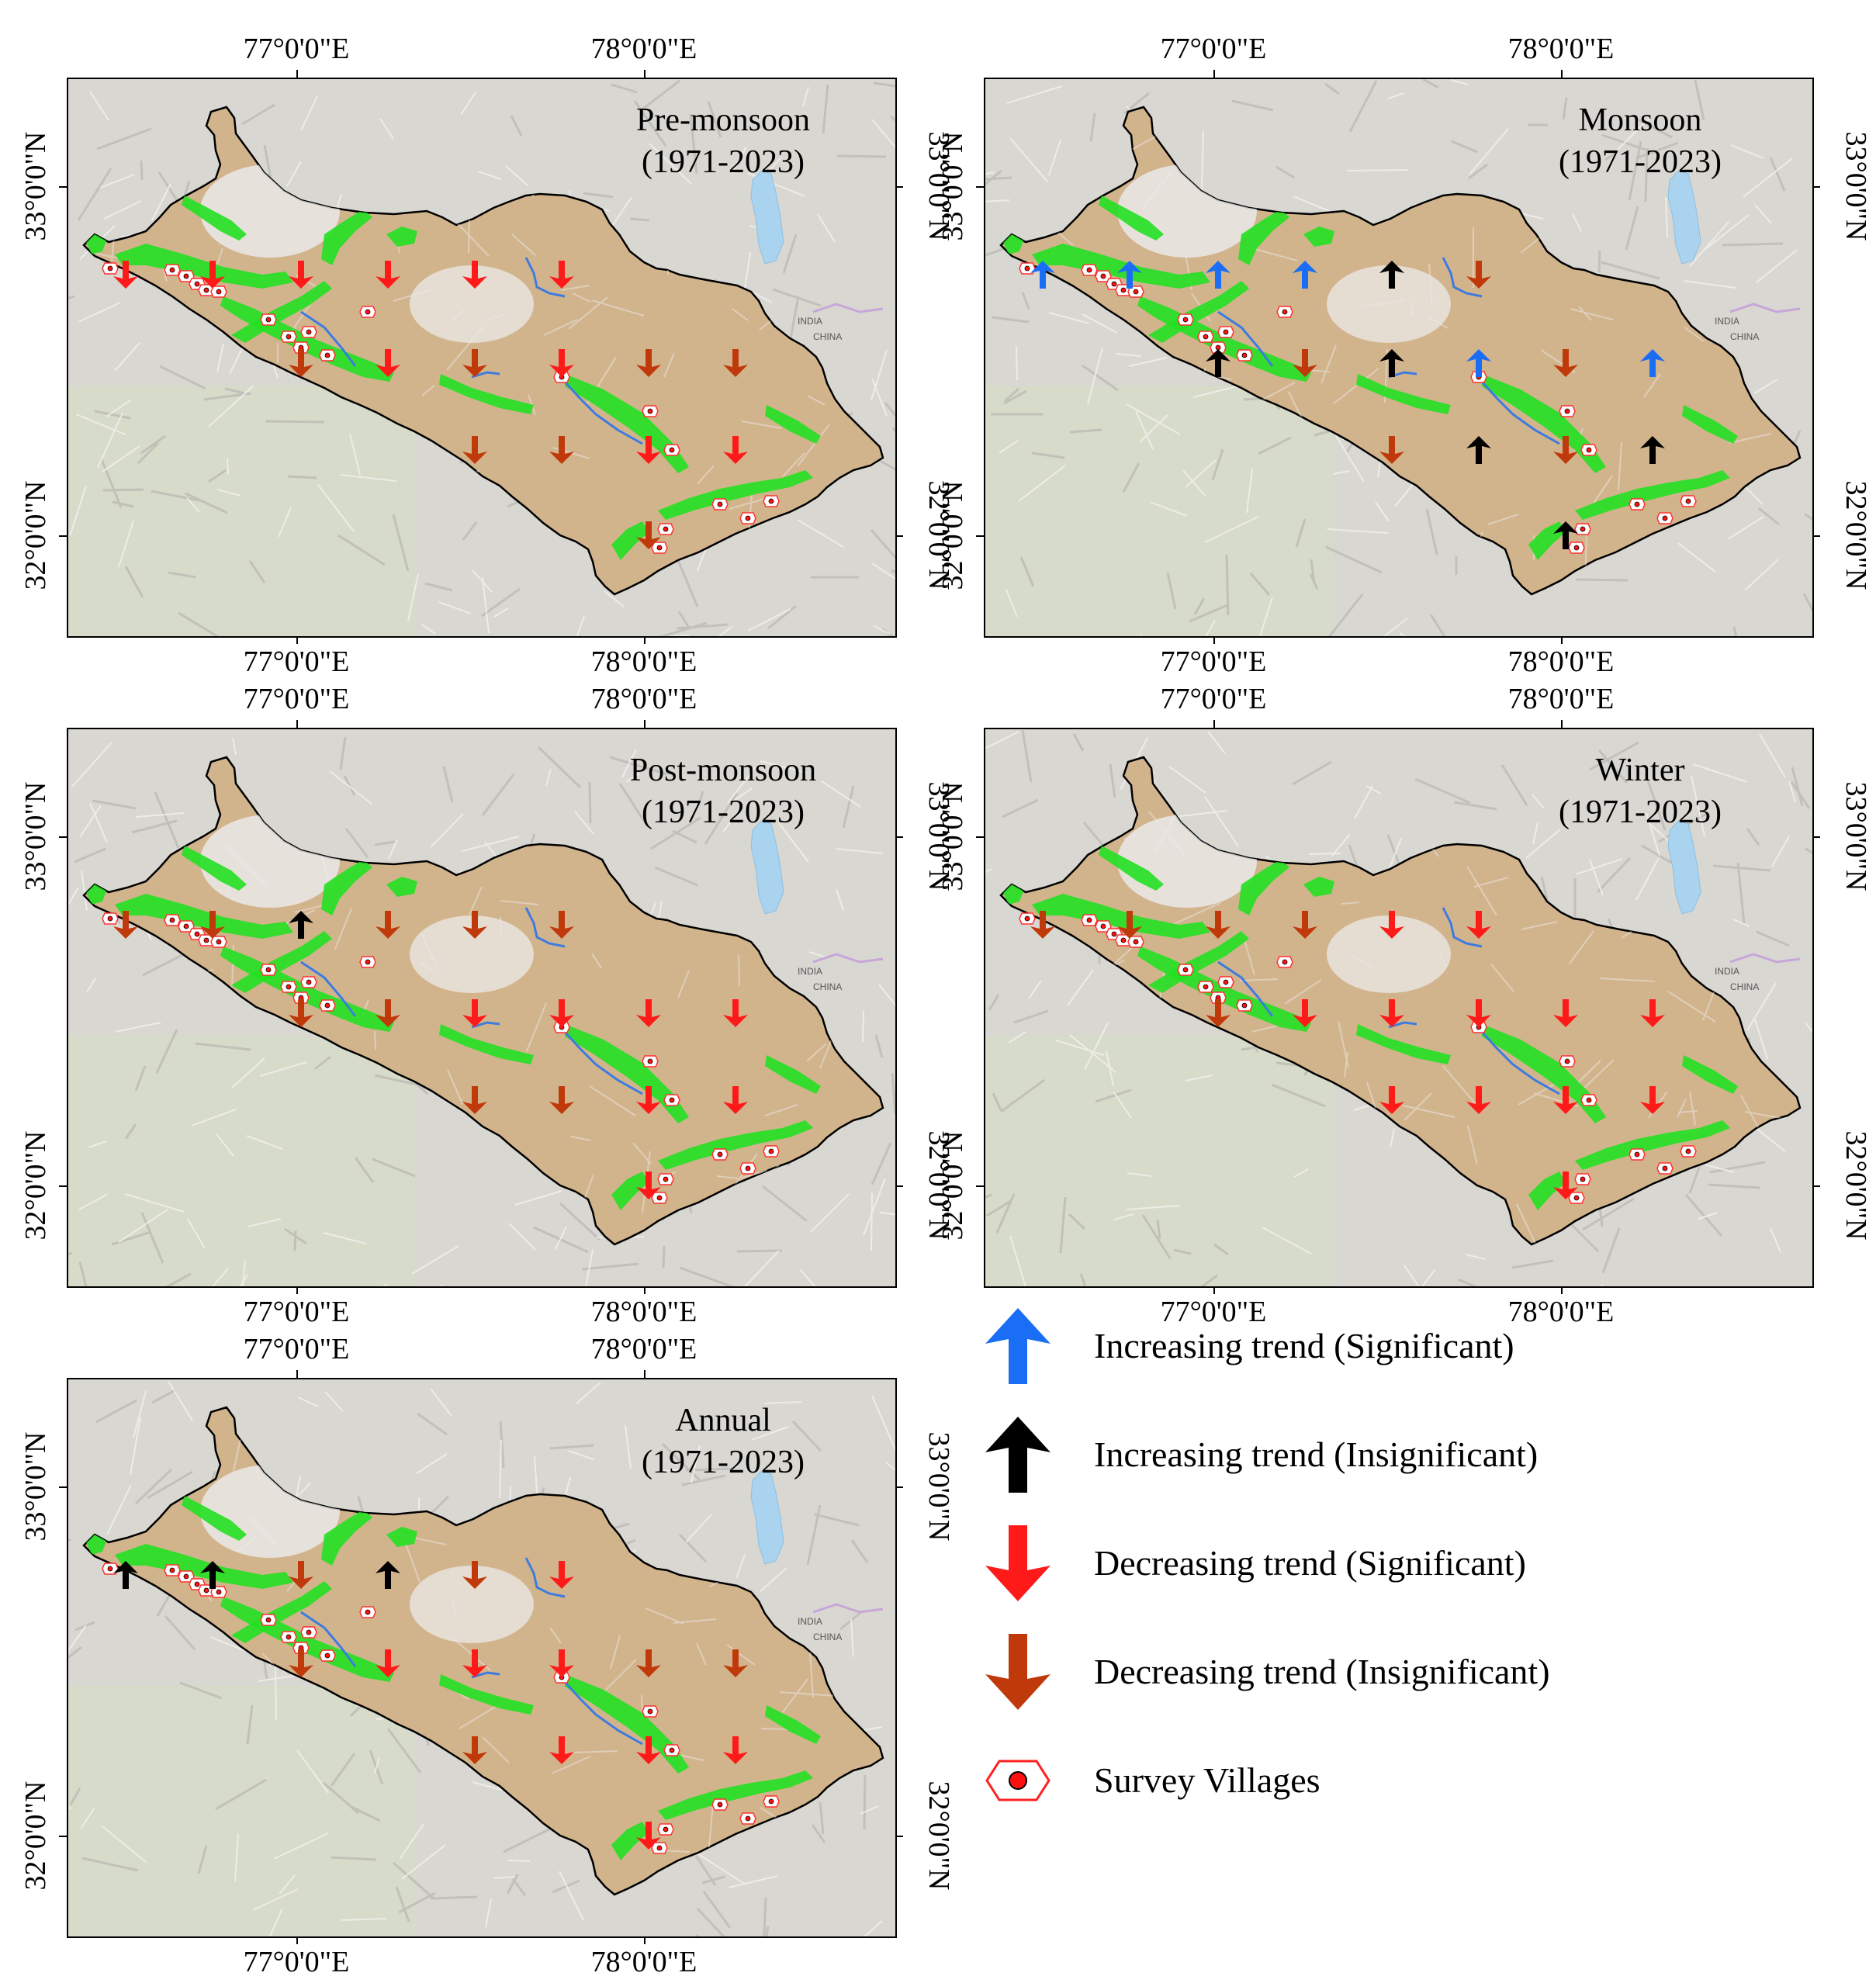 The image size is (1876, 1983). I want to click on legend-label-decreasing-significant: Decreasing trend (Significant), so click(1310, 1563).